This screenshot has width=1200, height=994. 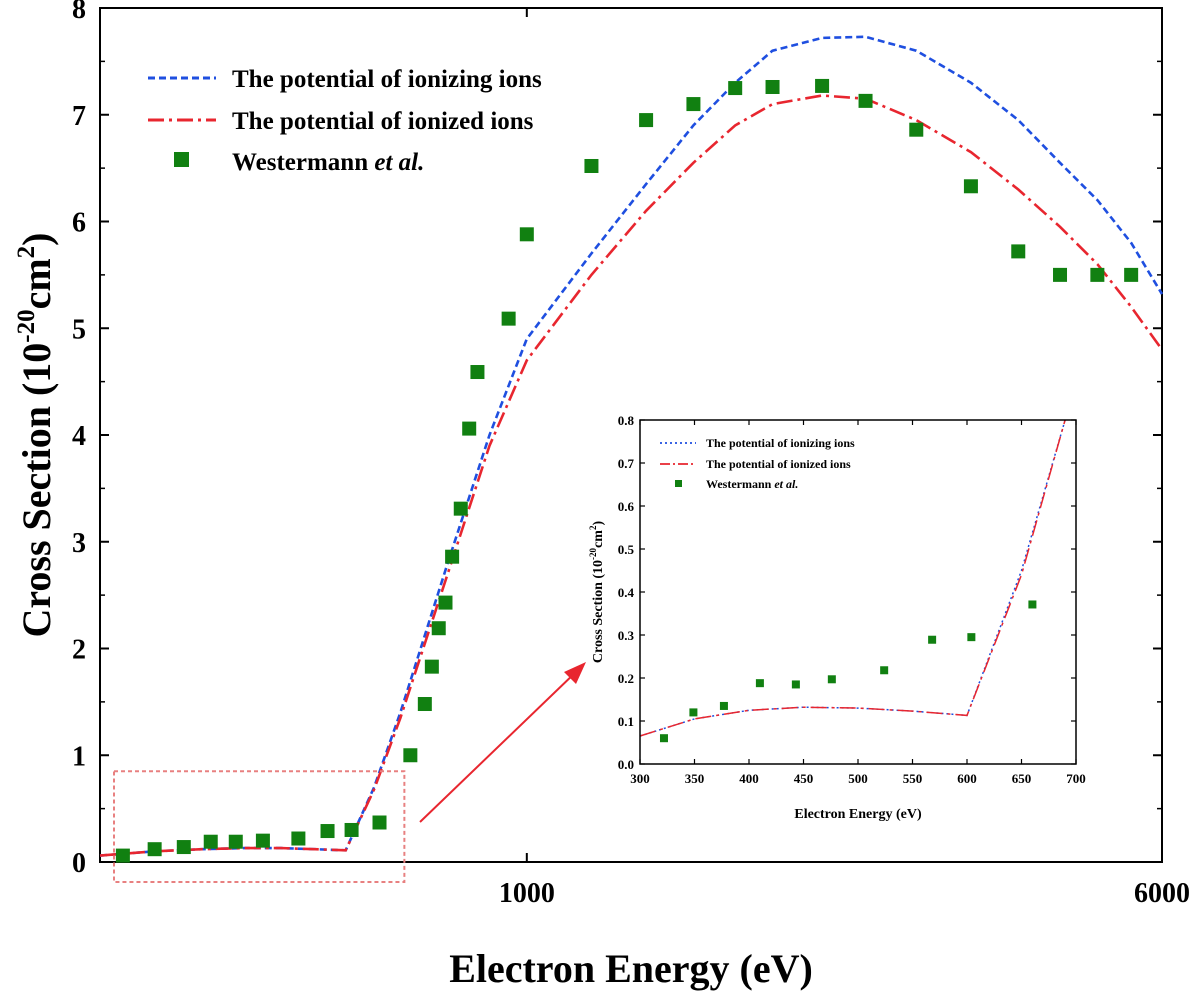 What do you see at coordinates (804, 778) in the screenshot?
I see `inset-x-tick-label: 450` at bounding box center [804, 778].